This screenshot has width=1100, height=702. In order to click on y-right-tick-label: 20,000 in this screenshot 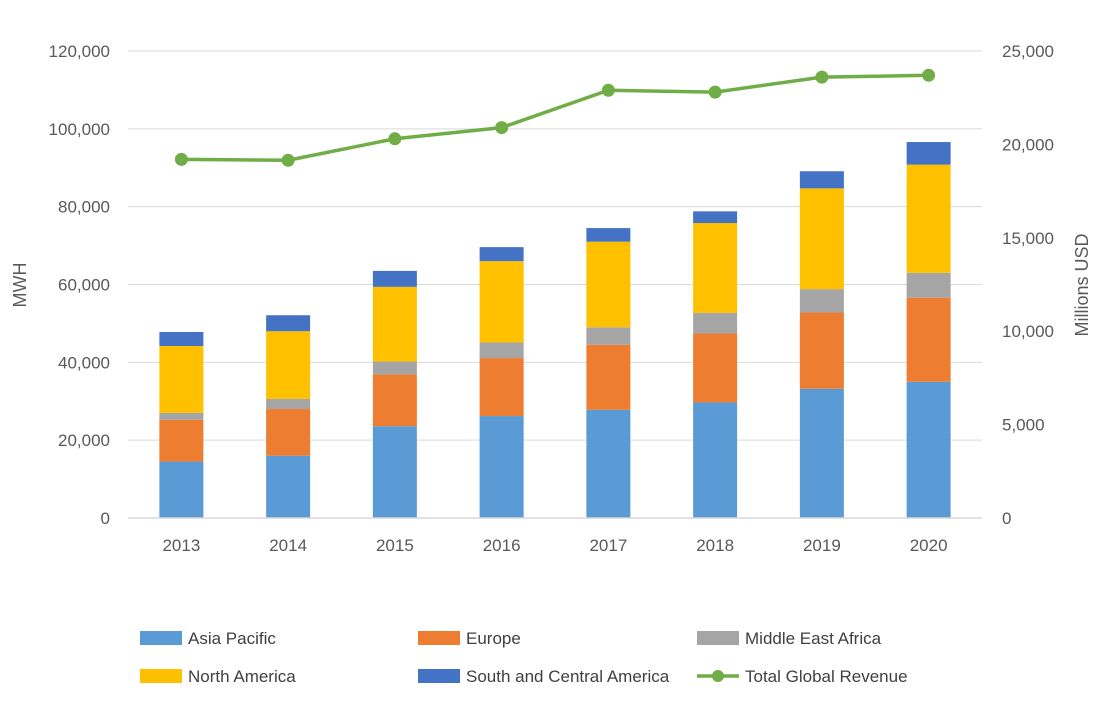, I will do `click(1028, 144)`.